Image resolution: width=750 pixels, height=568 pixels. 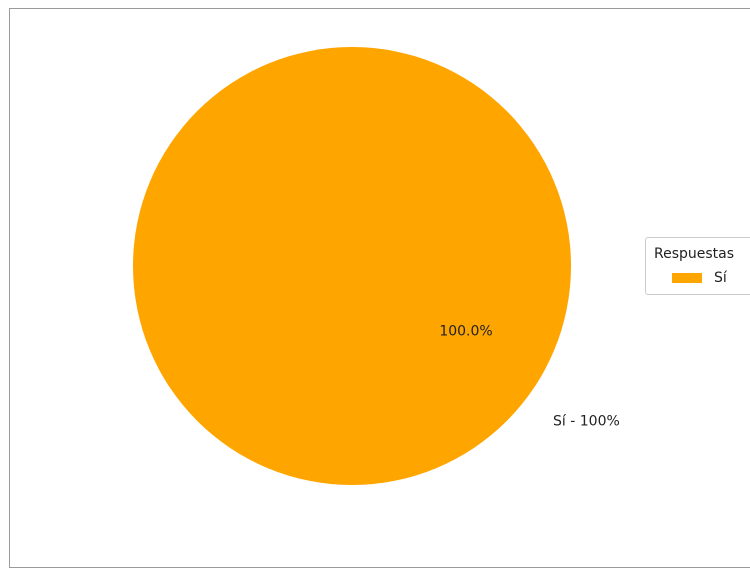 I want to click on legend: Respuestas Sí, so click(x=697, y=266).